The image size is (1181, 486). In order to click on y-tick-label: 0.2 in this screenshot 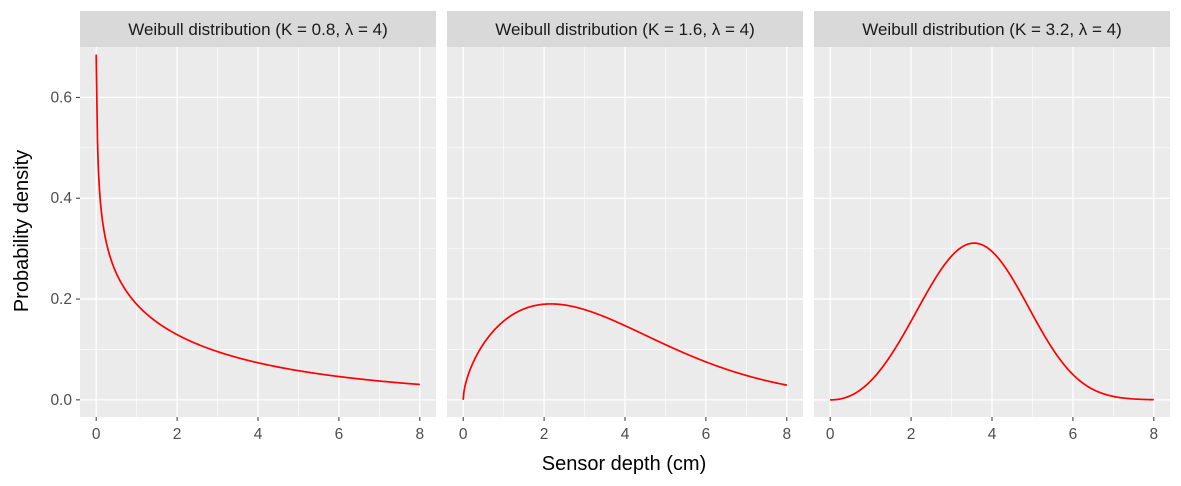, I will do `click(61, 299)`.